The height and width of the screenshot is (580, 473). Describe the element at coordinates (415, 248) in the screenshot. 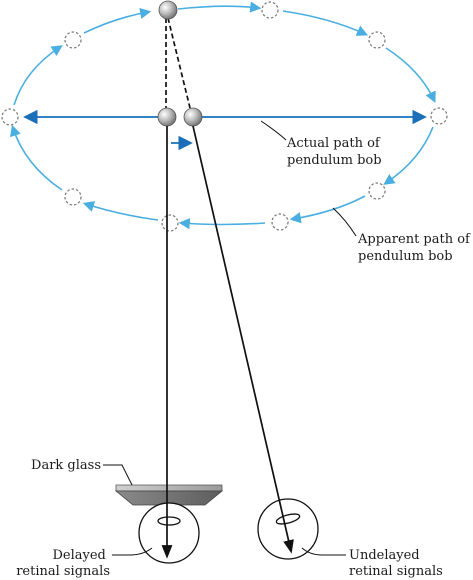

I see `apparent-path-label: Apparent path of pendulum bob` at that location.